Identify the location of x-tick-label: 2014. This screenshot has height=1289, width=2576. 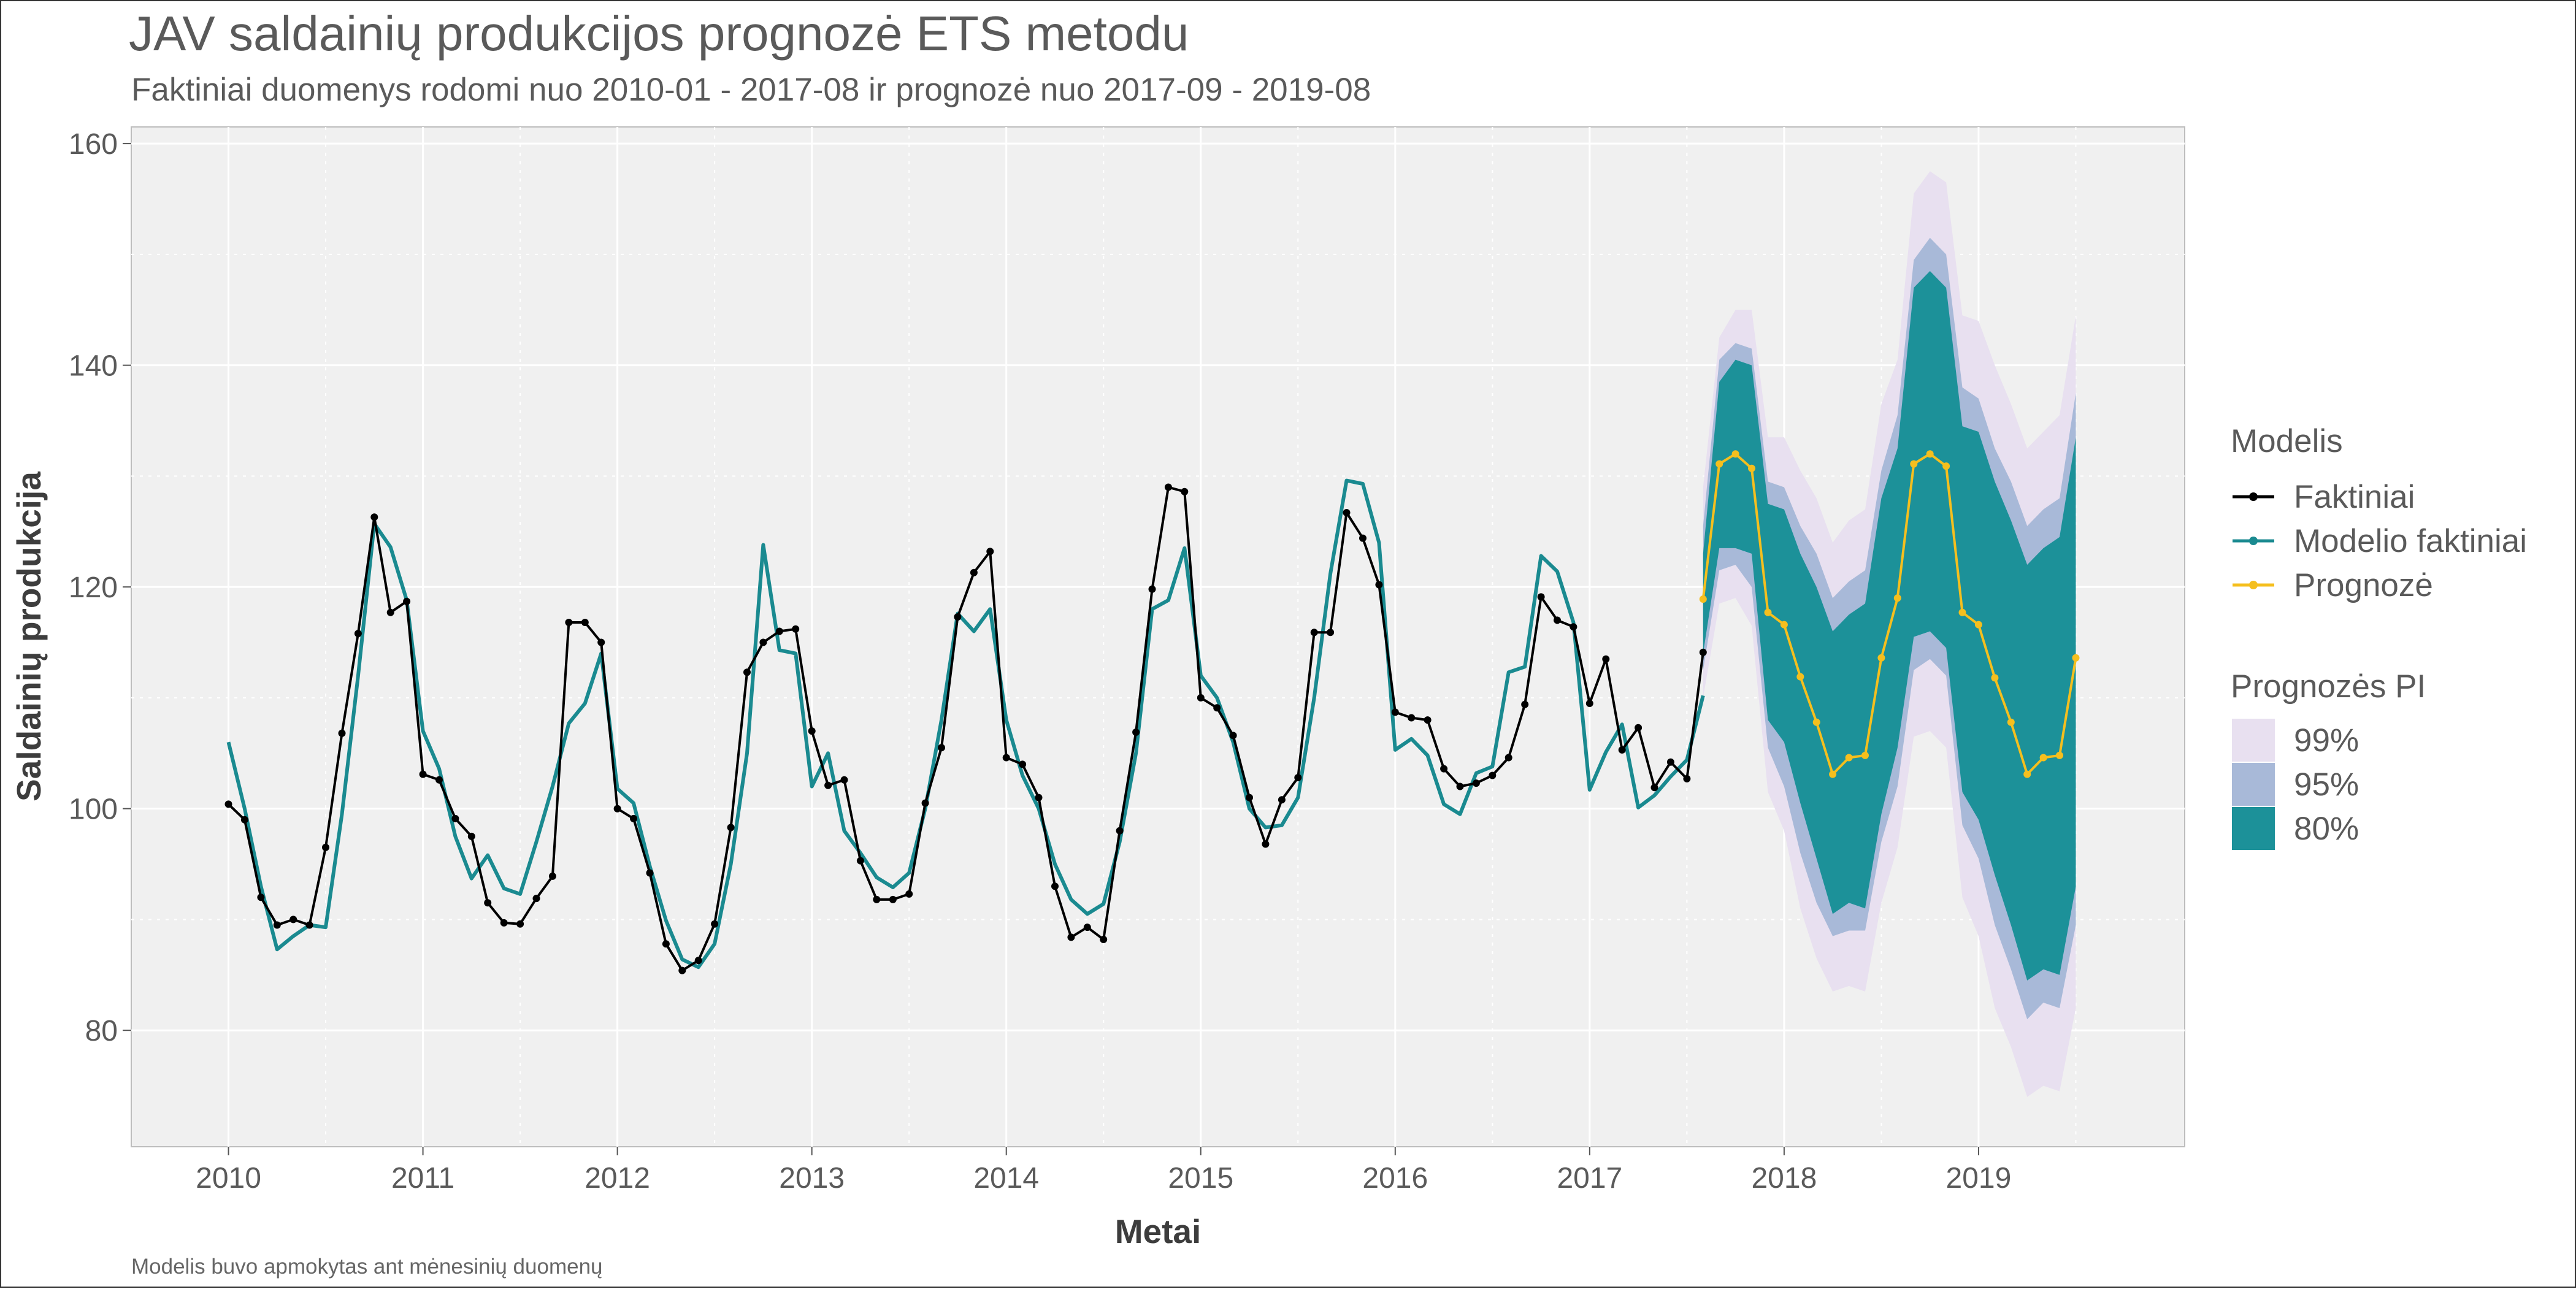
(1006, 1179).